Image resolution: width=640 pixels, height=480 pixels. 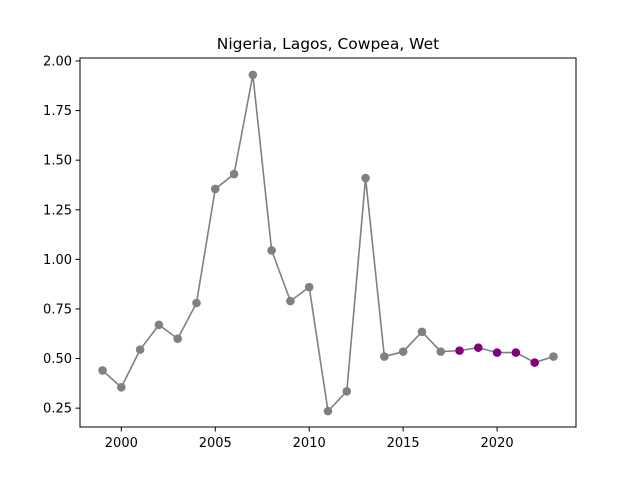 What do you see at coordinates (57, 359) in the screenshot?
I see `y-tick-label: 0.50` at bounding box center [57, 359].